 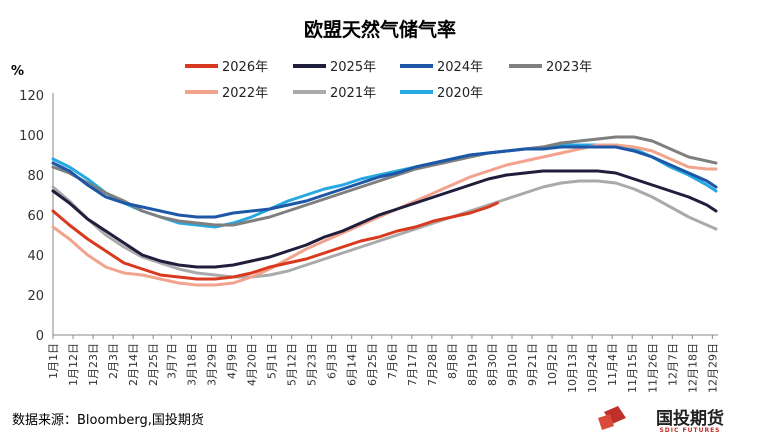 I want to click on x-tick-label: 5月12日, so click(x=292, y=364).